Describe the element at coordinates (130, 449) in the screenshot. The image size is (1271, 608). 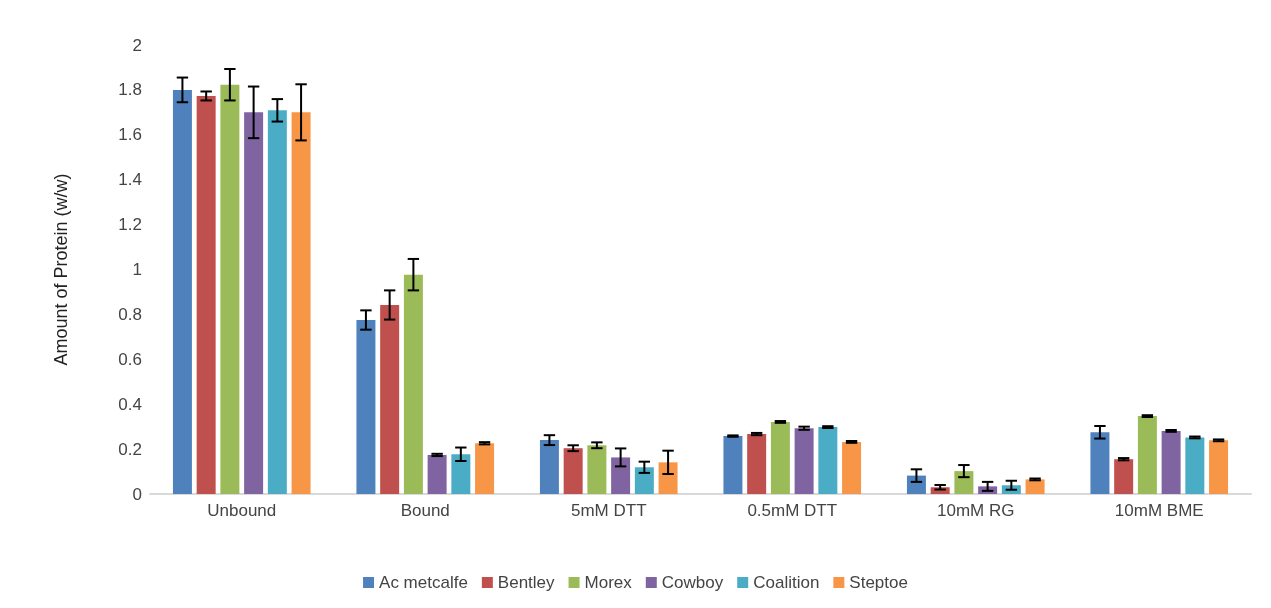
I see `y-tick-label: 0.2` at that location.